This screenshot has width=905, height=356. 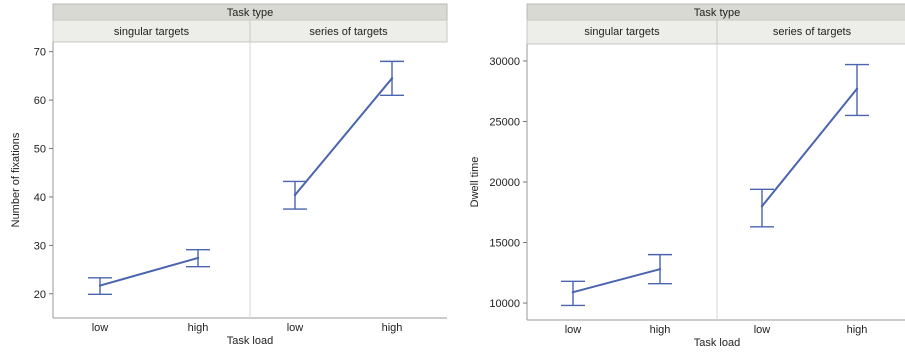 I want to click on y-tick-label: 30, so click(x=40, y=246).